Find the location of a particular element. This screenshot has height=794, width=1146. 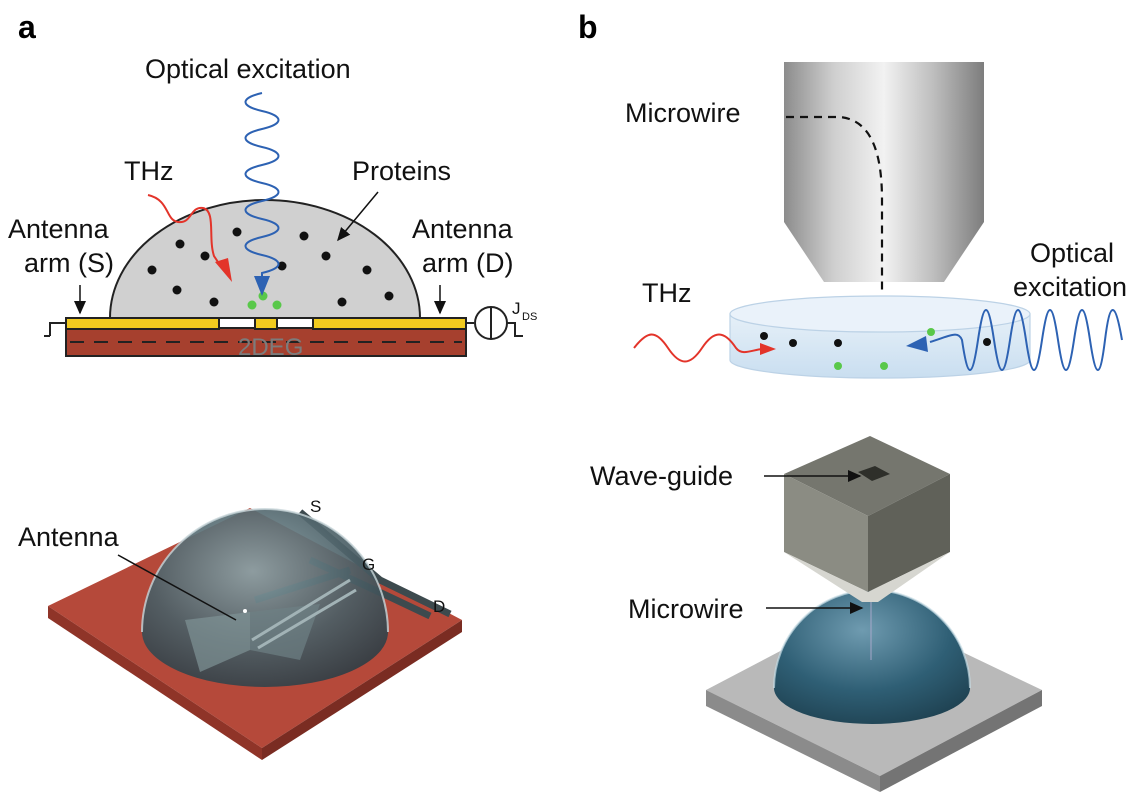

dish-excited-proteins is located at coordinates (884, 349).